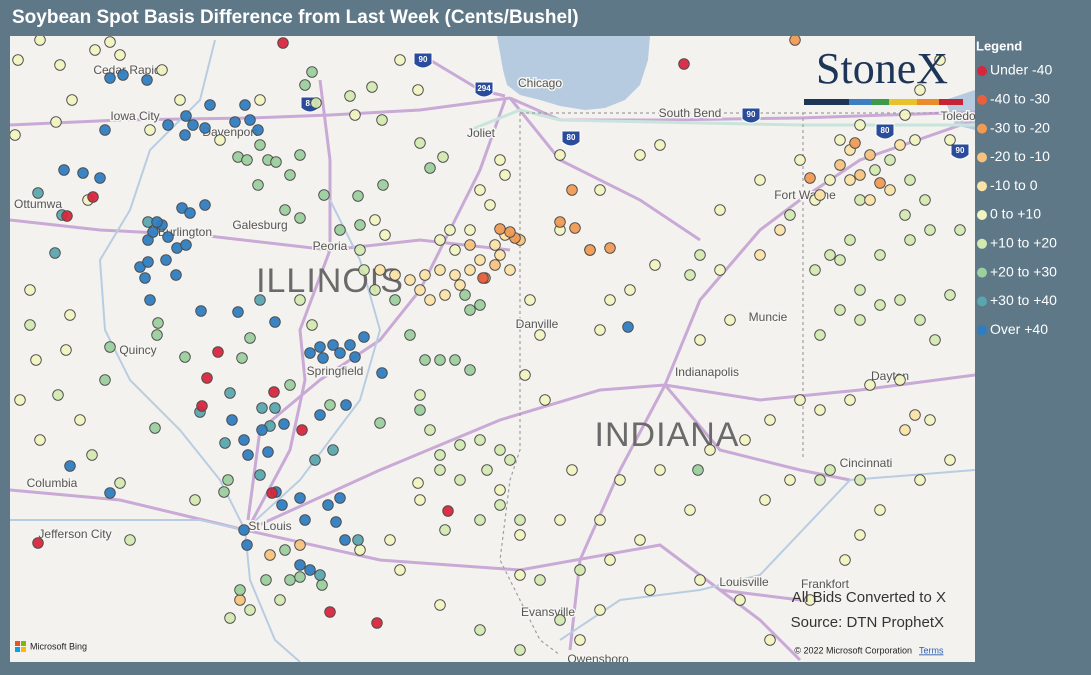 This screenshot has height=675, width=1091. I want to click on city-label: Springfield, so click(335, 371).